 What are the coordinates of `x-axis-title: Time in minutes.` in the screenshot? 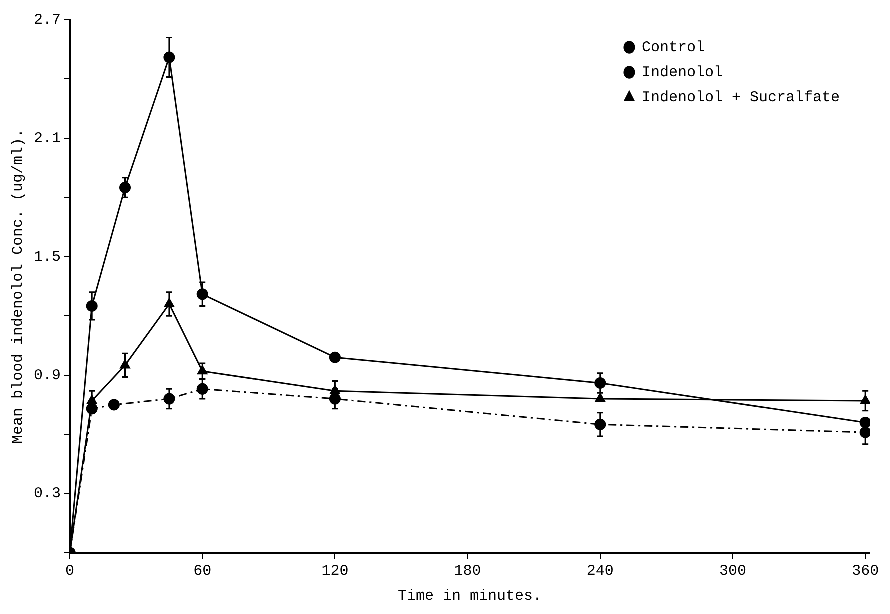 It's located at (470, 596).